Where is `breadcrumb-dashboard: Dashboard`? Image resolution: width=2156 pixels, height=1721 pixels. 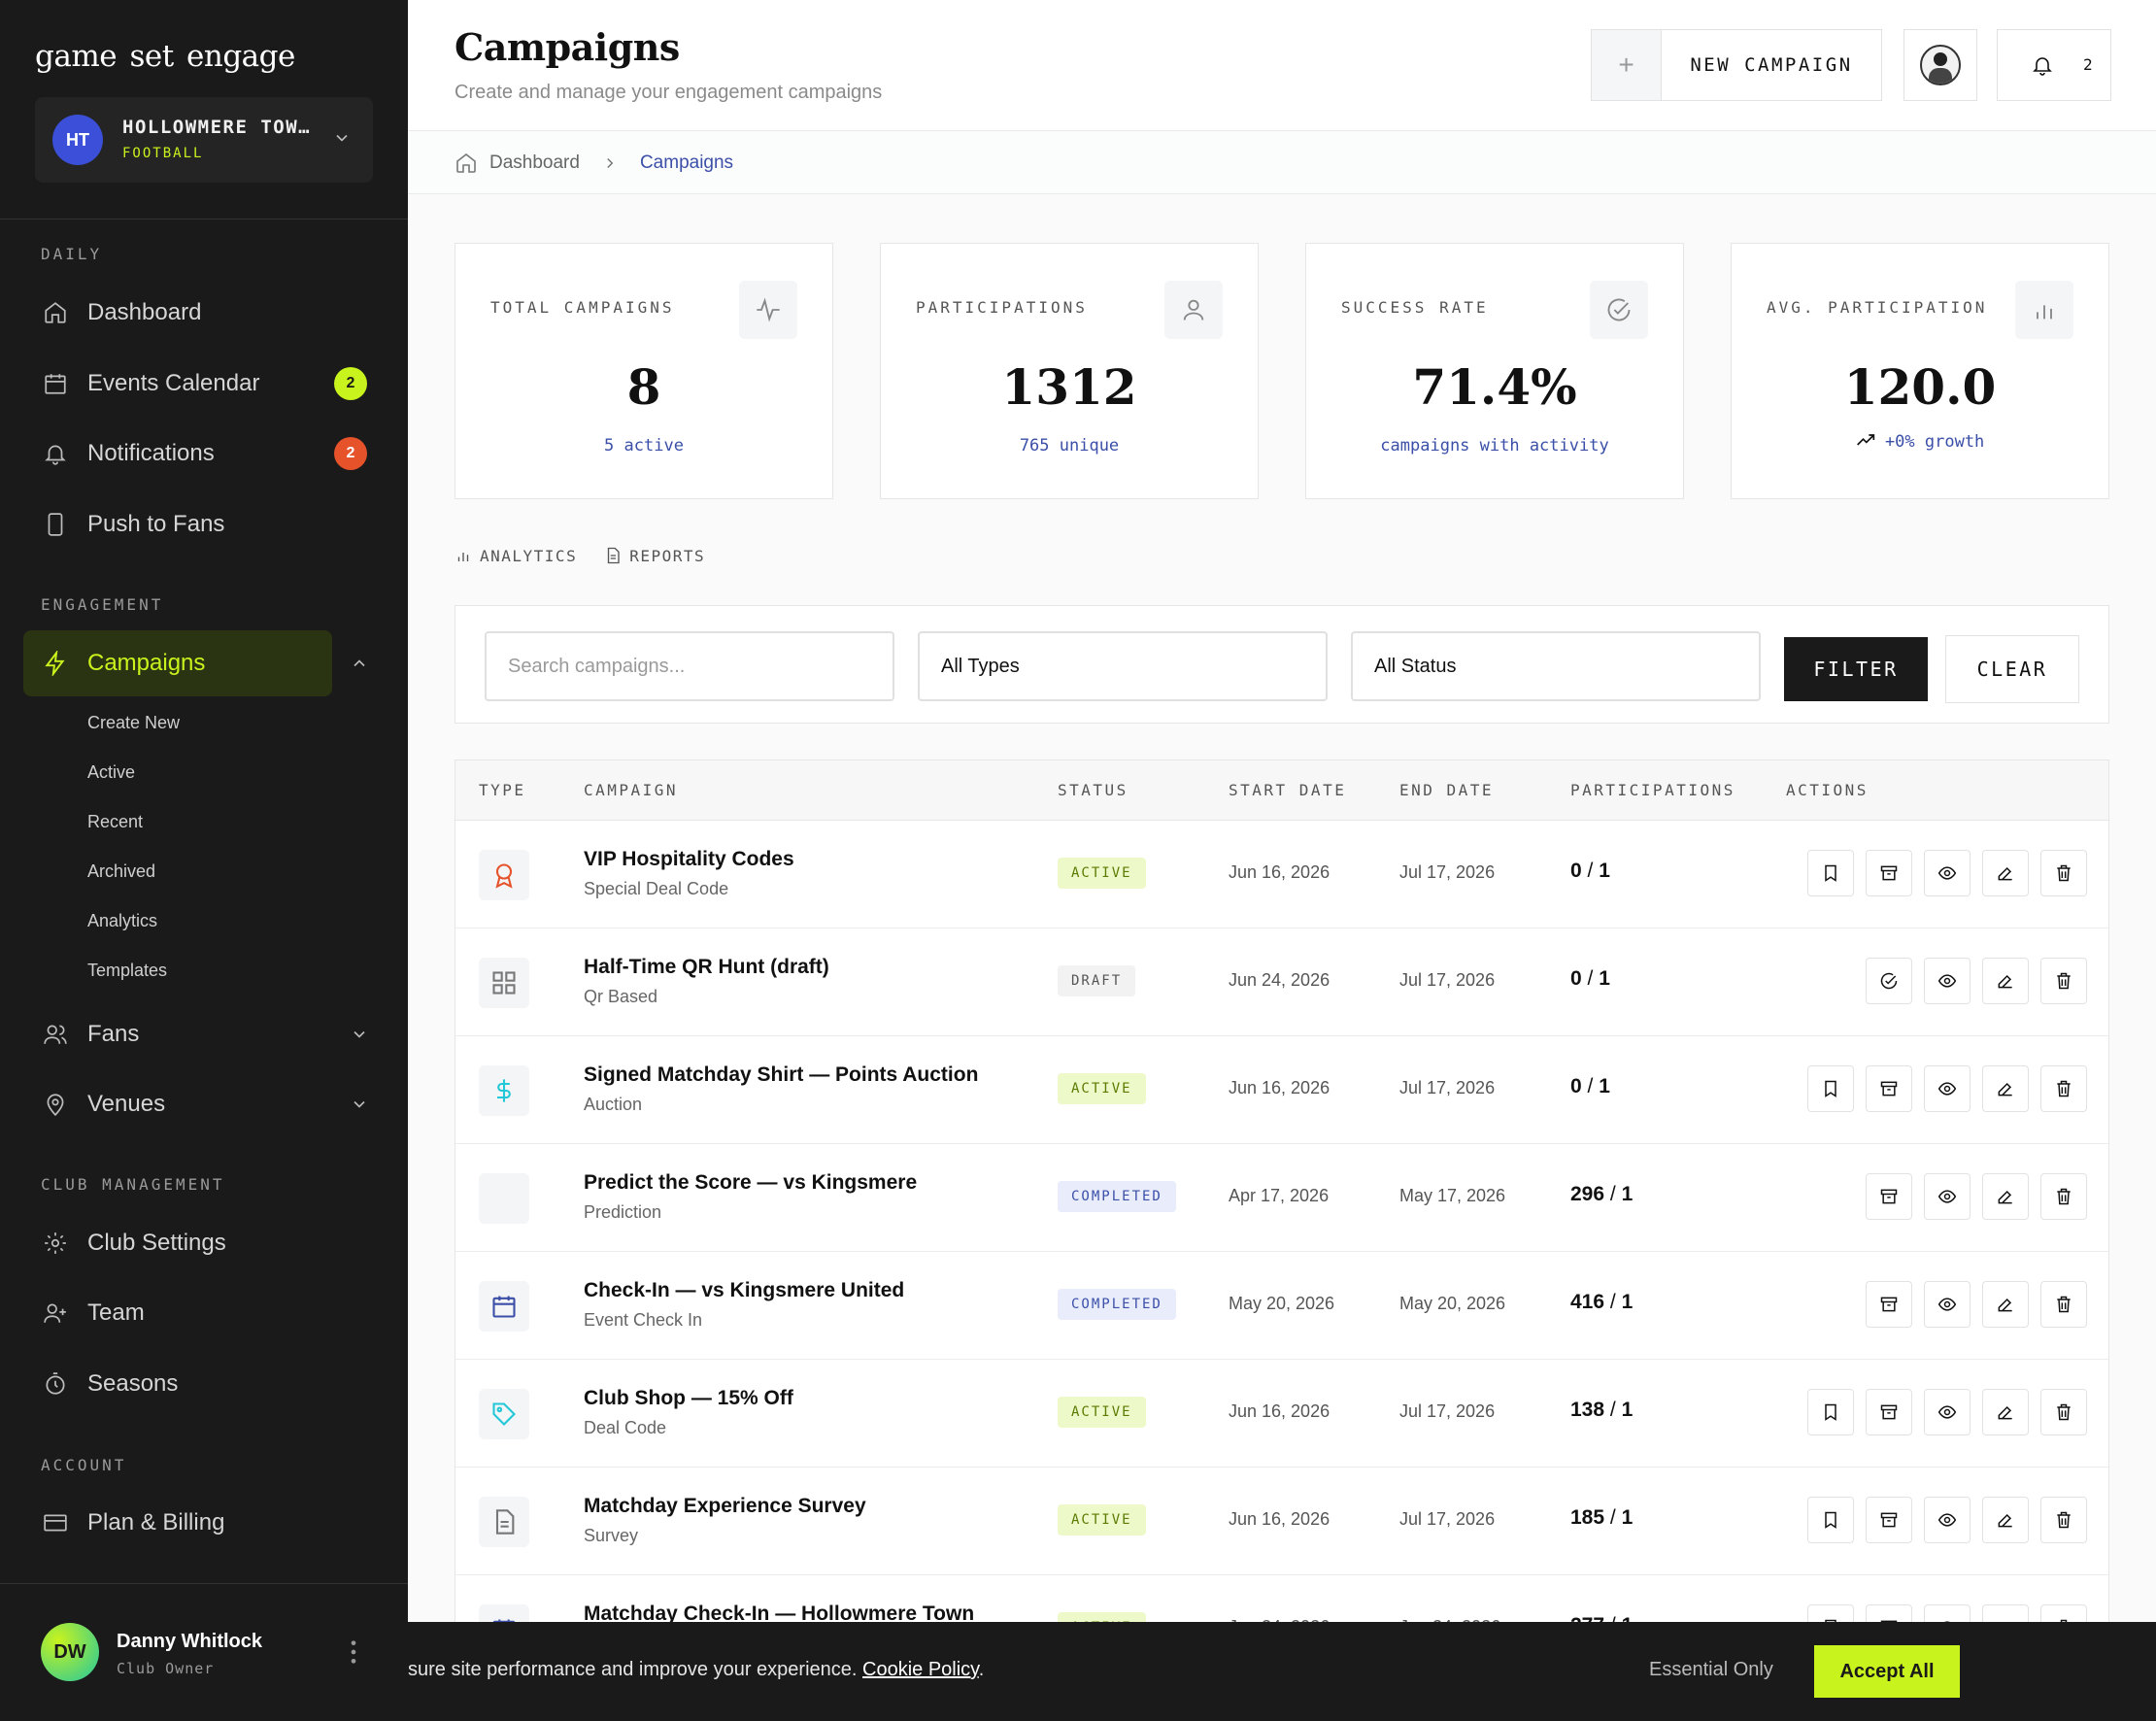
breadcrumb-dashboard: Dashboard is located at coordinates (535, 163).